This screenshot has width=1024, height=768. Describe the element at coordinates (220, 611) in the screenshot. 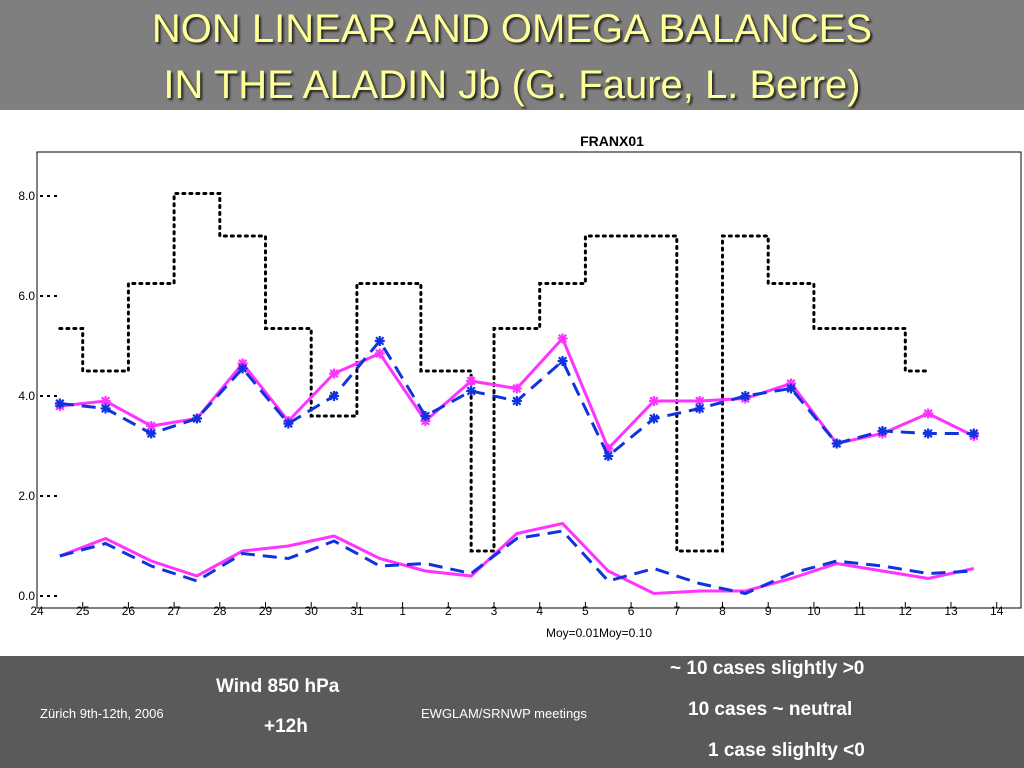

I see `x-tick-label: 28` at that location.